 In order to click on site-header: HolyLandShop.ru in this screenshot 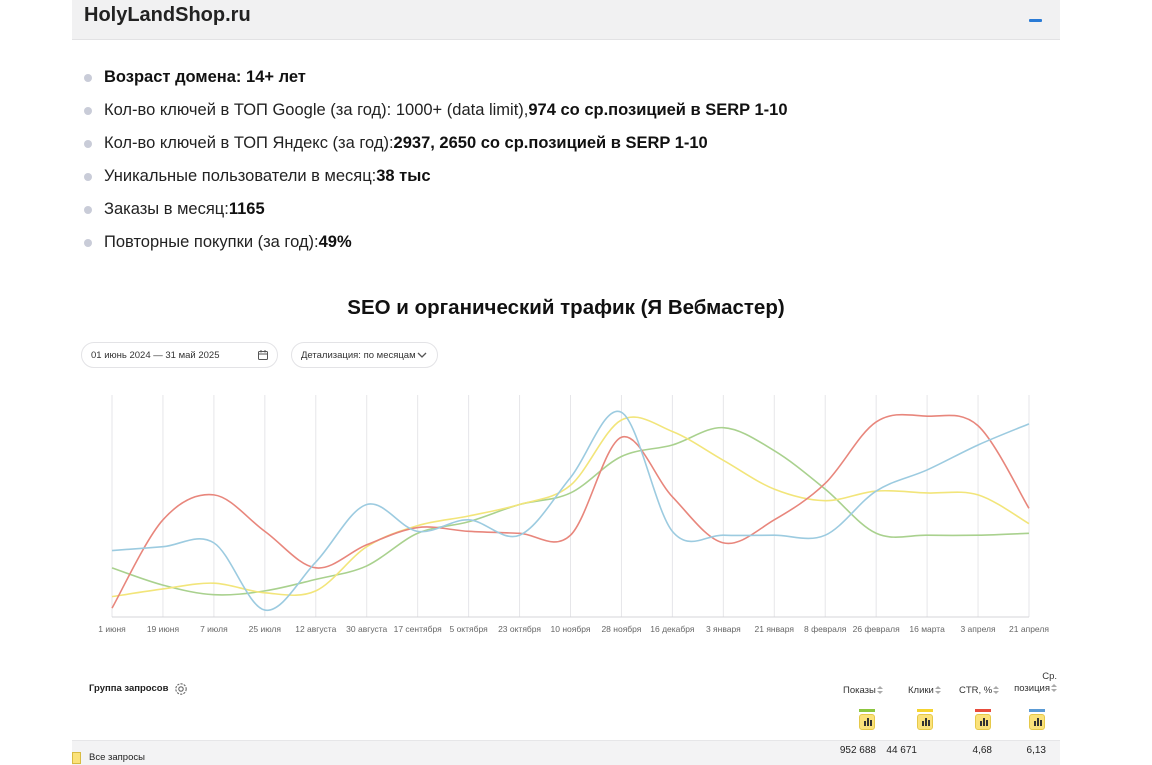, I will do `click(566, 20)`.